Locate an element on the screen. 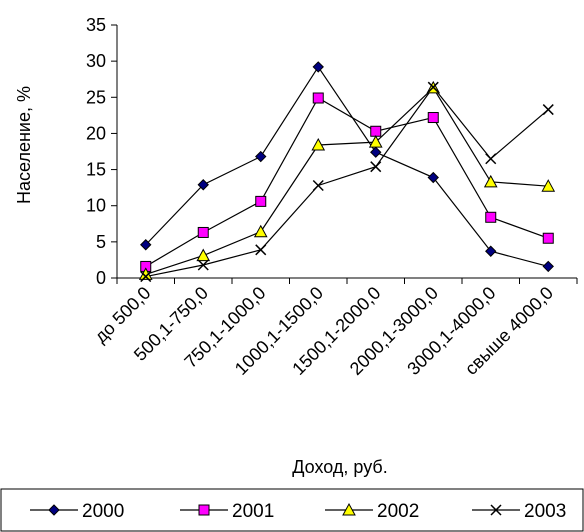  y-tick-label: 25 is located at coordinates (96, 97).